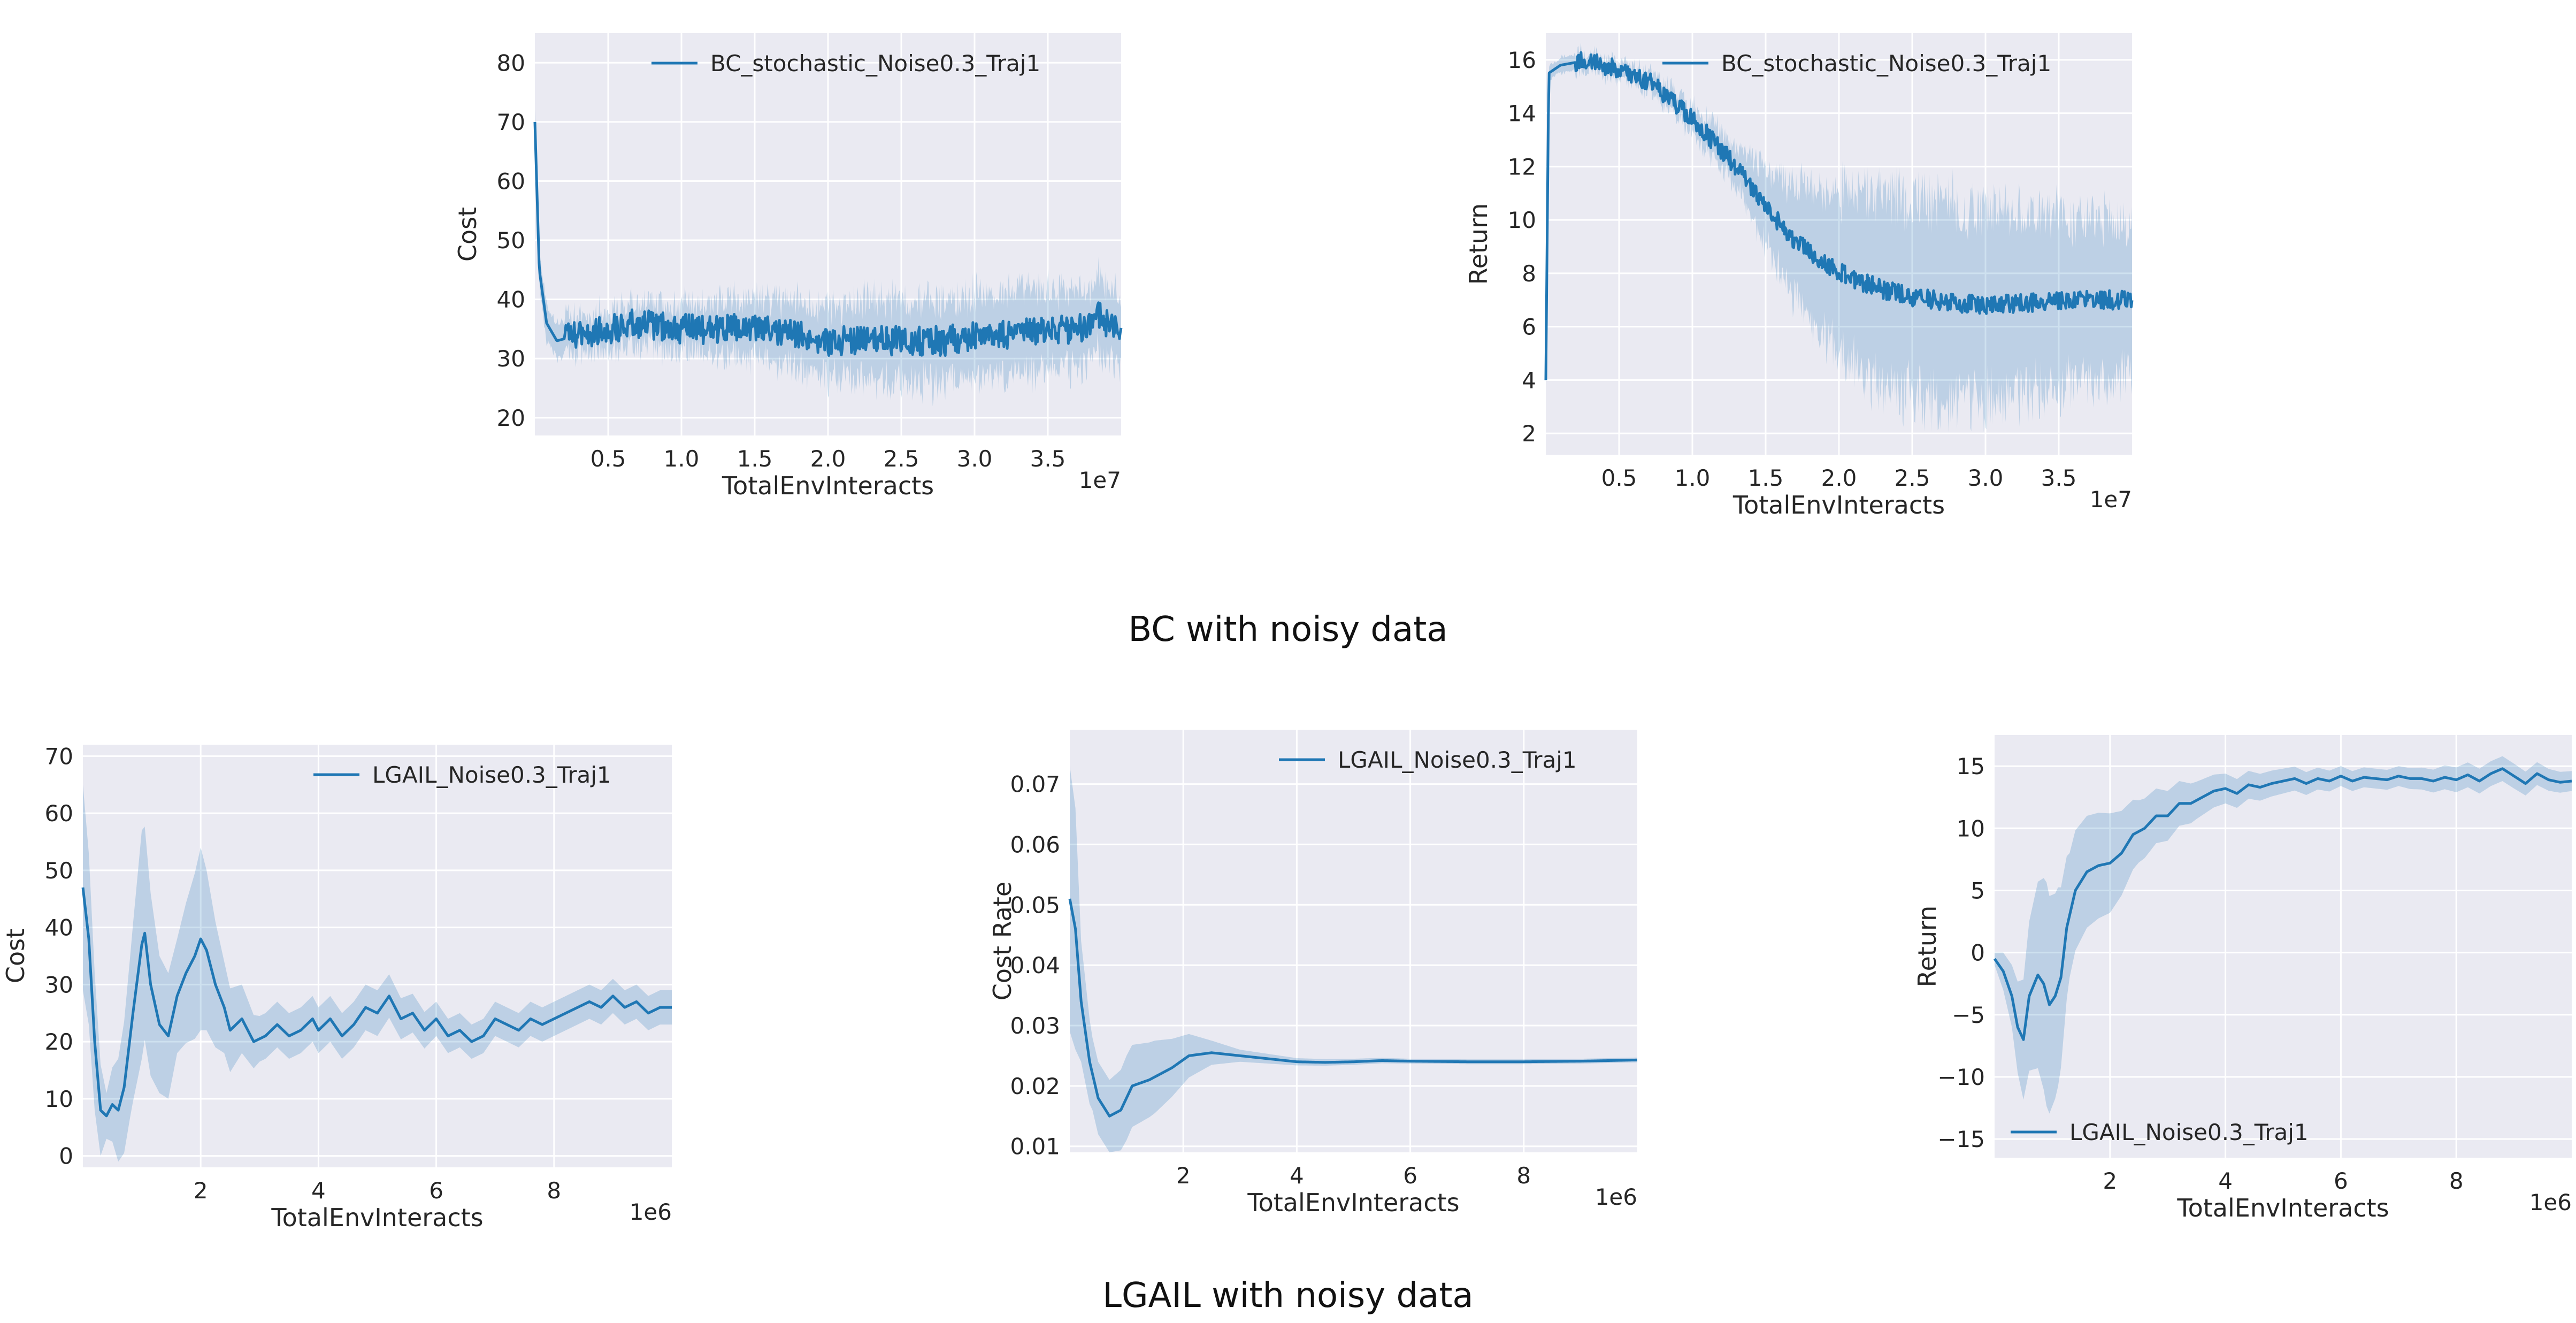 This screenshot has height=1323, width=2576. Describe the element at coordinates (1035, 965) in the screenshot. I see `y-tick-label: 0.04` at that location.